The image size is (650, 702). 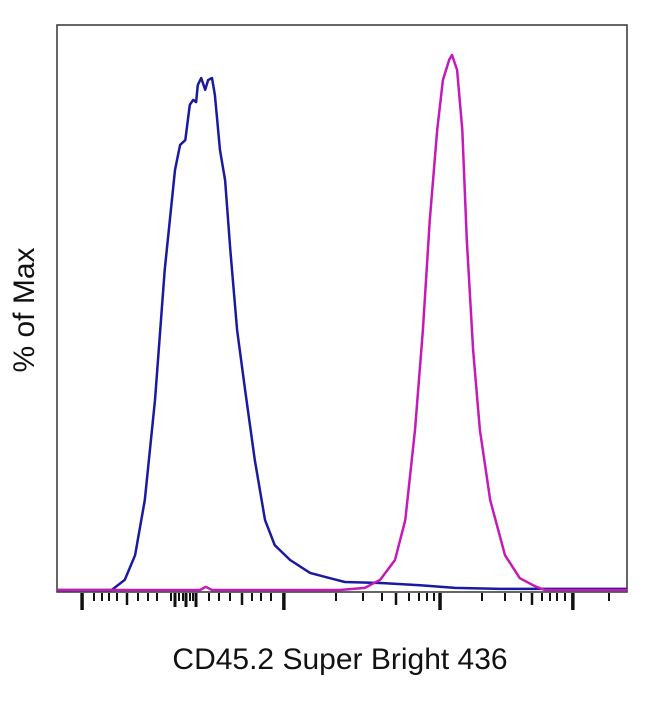 What do you see at coordinates (340, 659) in the screenshot?
I see `x-axis-label: CD45.2 Super Bright 436` at bounding box center [340, 659].